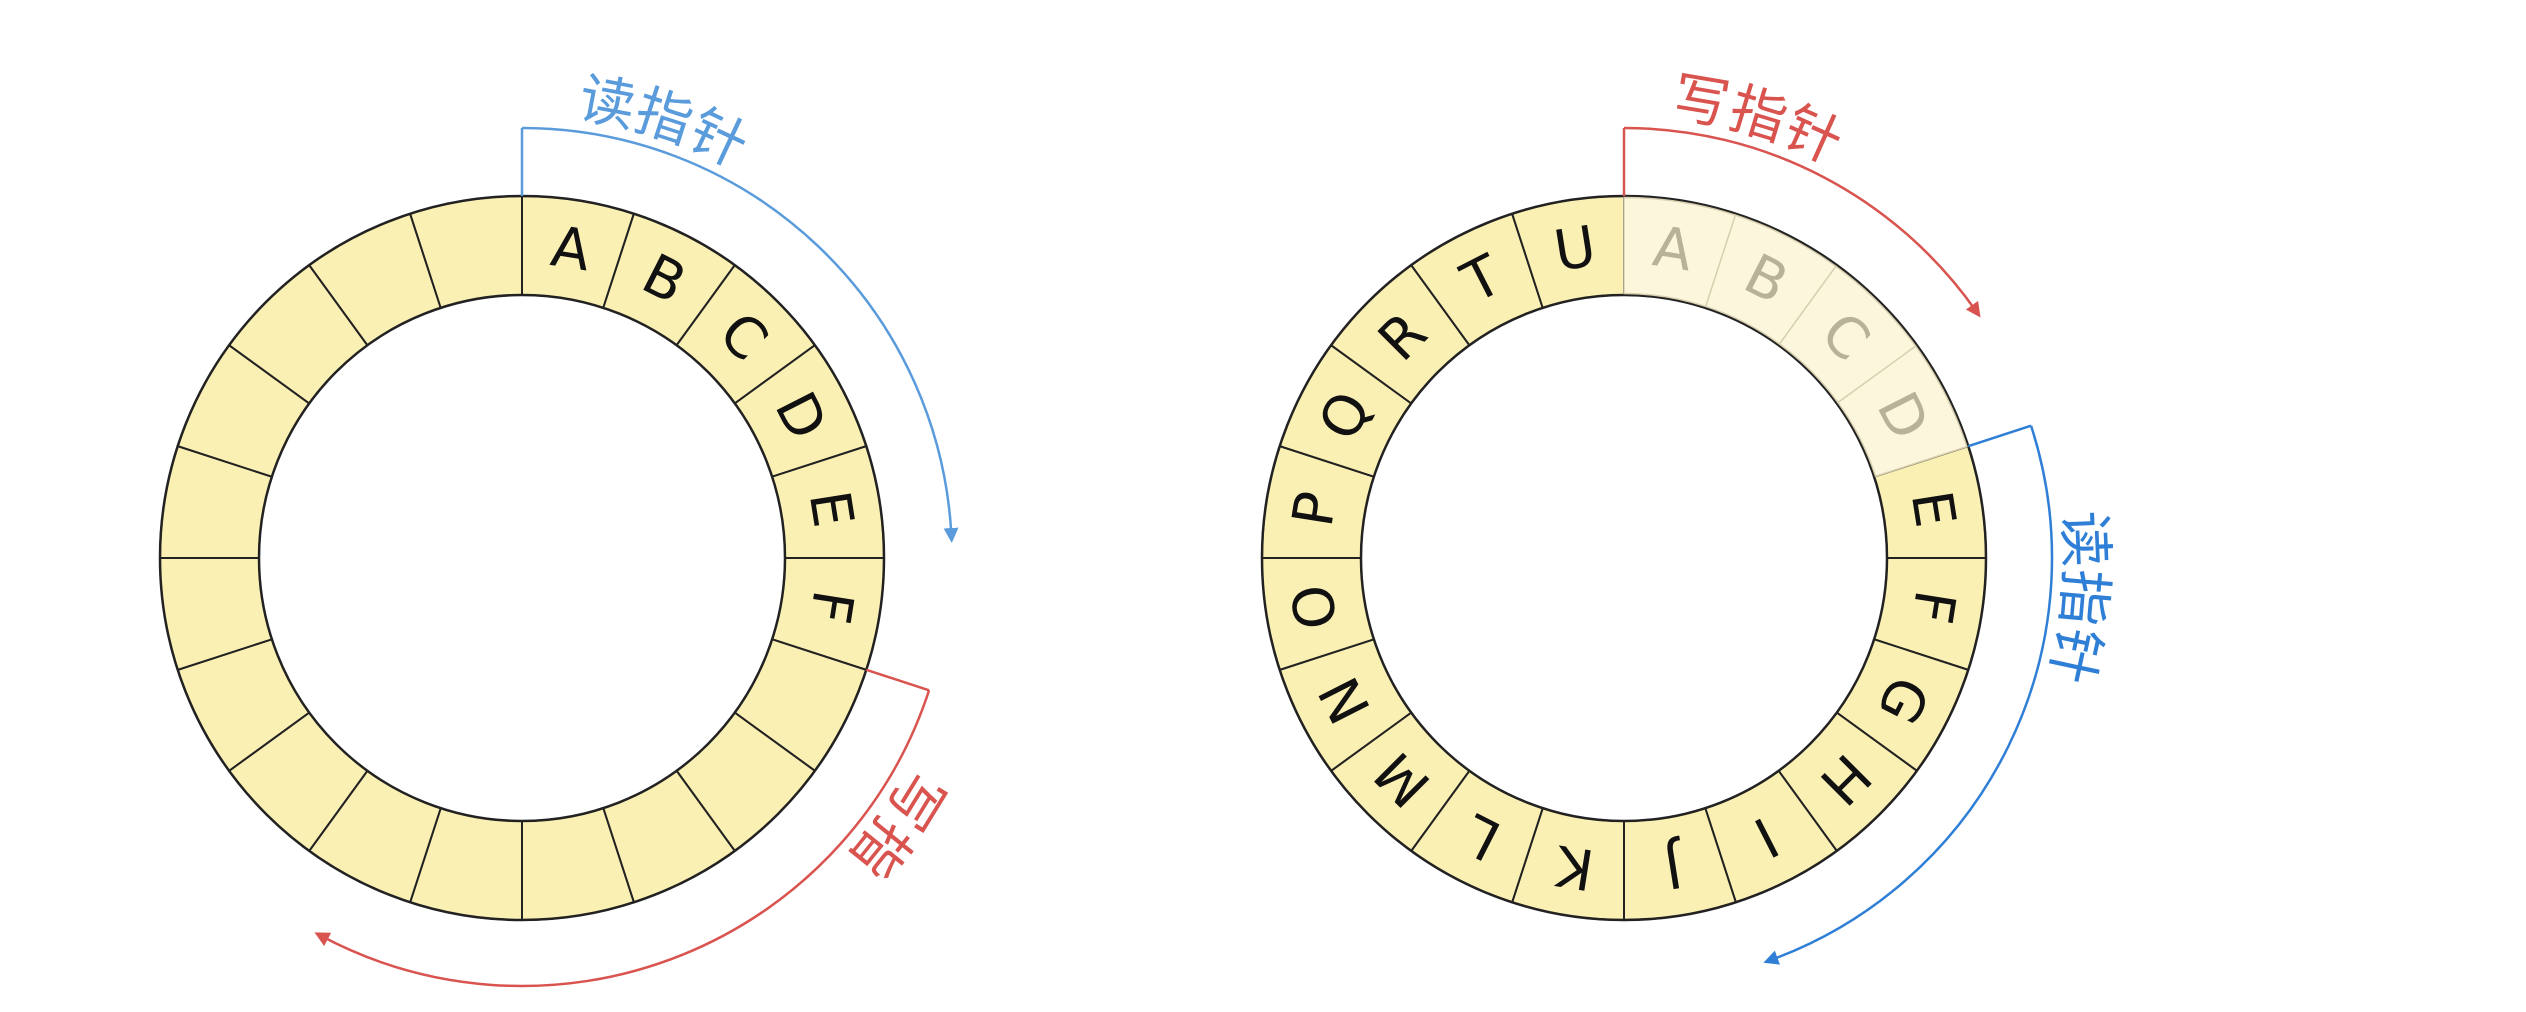 This screenshot has width=2526, height=1012. I want to click on segment-label-u: U, so click(1575, 249).